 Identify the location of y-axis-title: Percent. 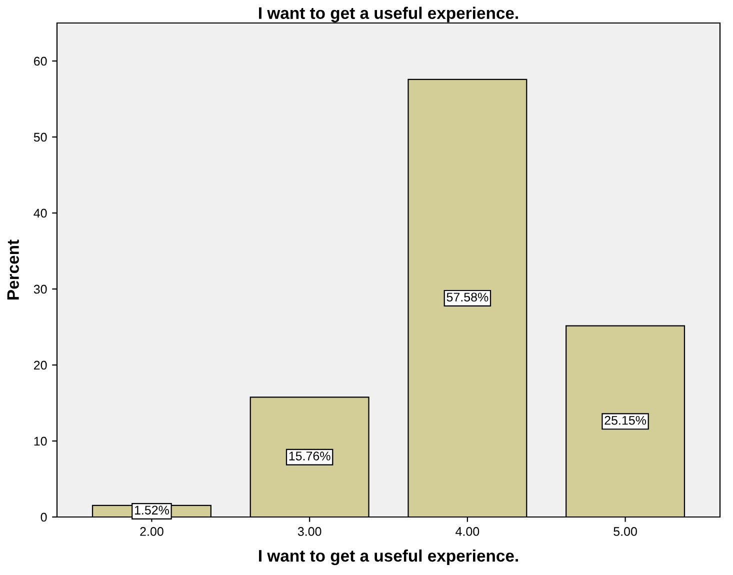
(13, 270).